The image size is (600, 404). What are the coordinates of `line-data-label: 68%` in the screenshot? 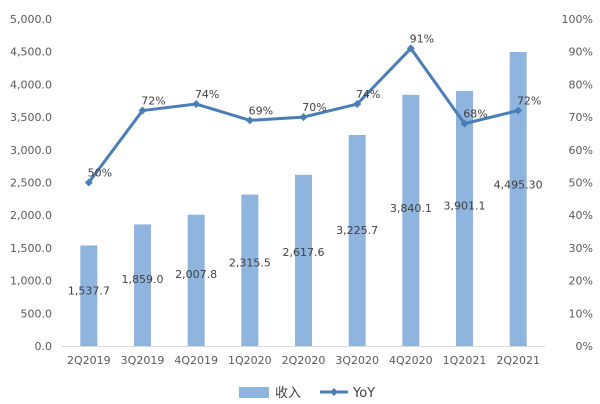 It's located at (475, 114).